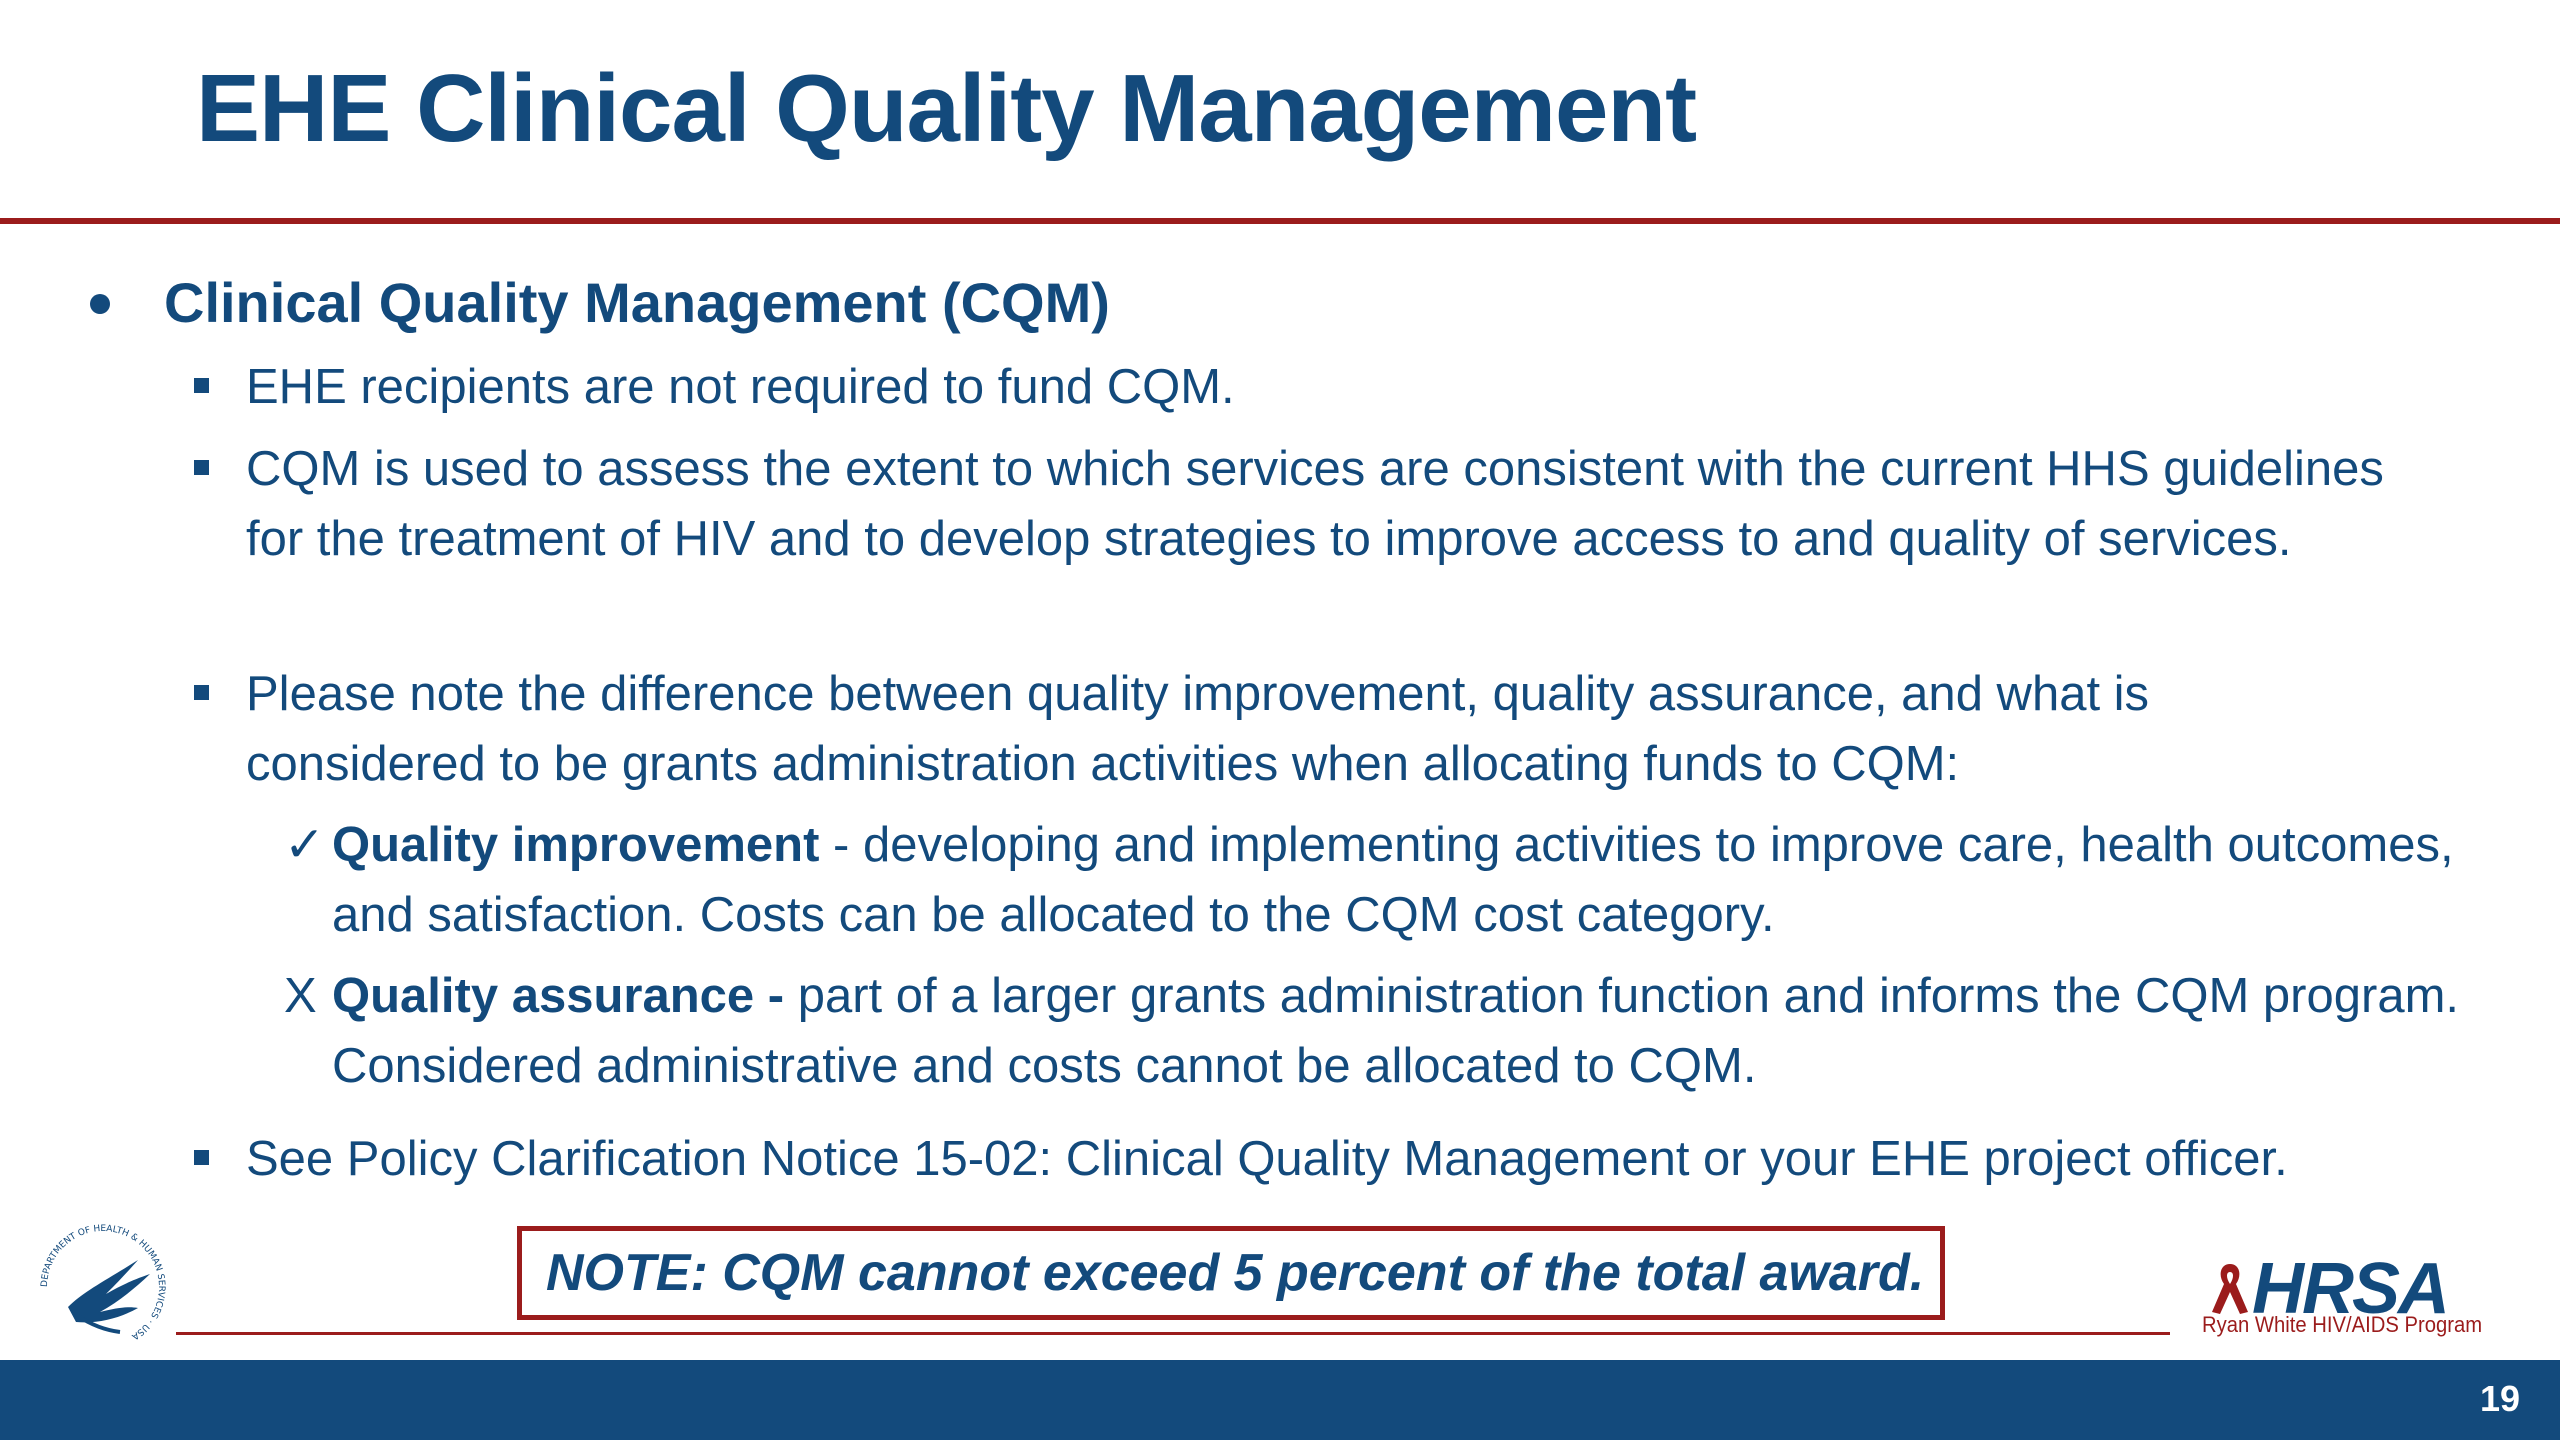 This screenshot has width=2560, height=1440. What do you see at coordinates (300, 996) in the screenshot?
I see `cross-icon: X` at bounding box center [300, 996].